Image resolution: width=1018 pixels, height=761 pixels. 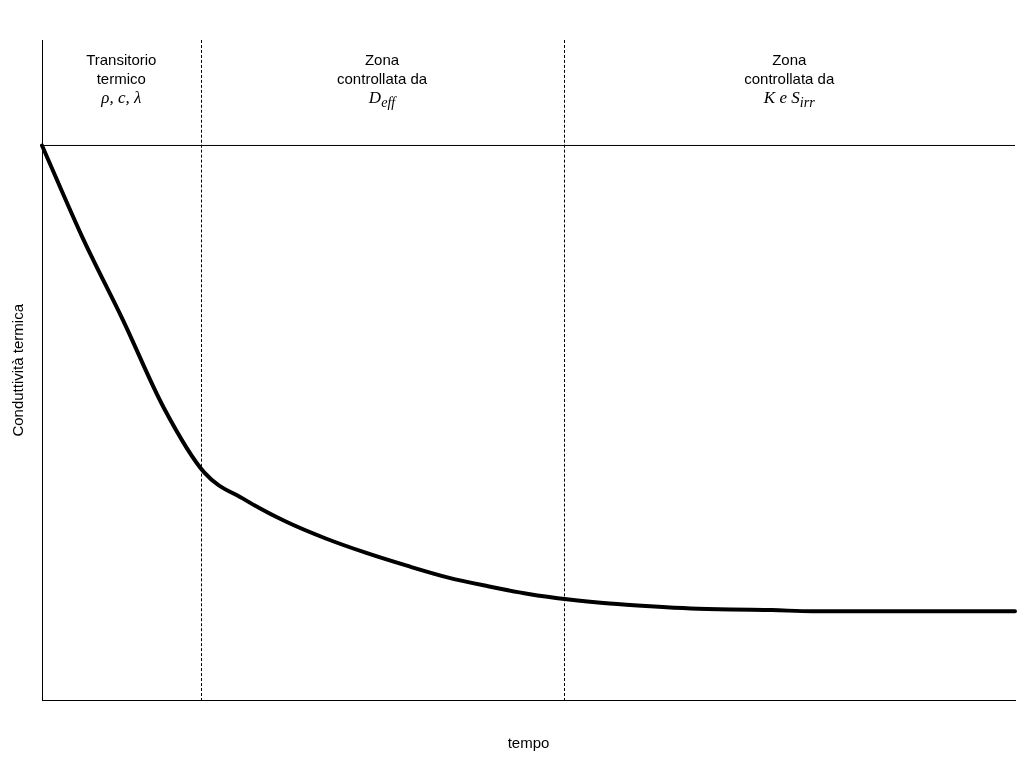 What do you see at coordinates (121, 78) in the screenshot?
I see `text: Transitorio termico ρ, c, λ` at bounding box center [121, 78].